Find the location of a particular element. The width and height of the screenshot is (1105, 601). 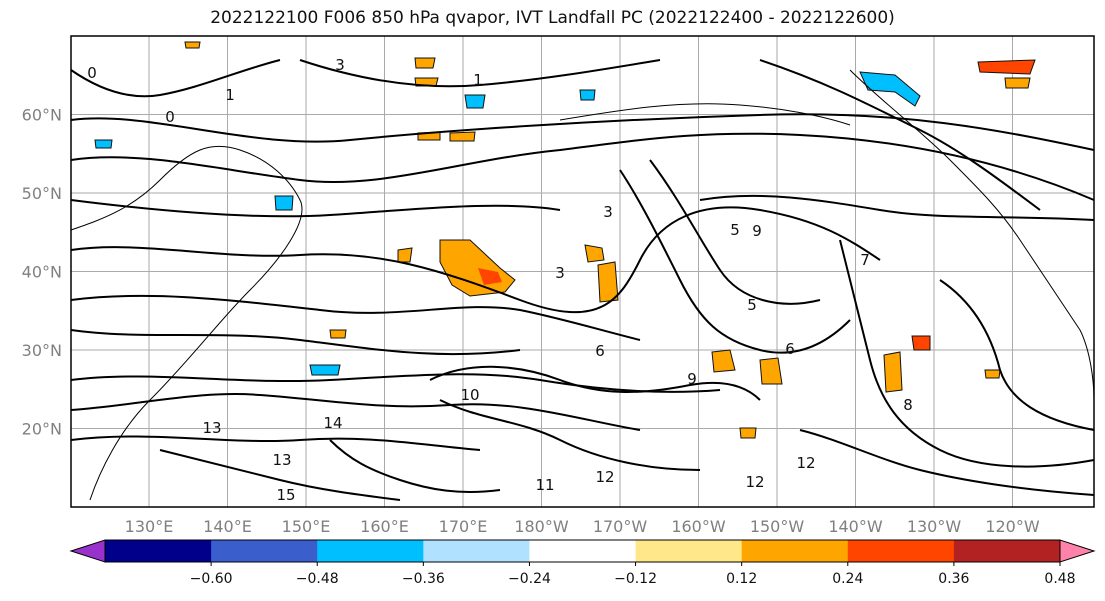

contour-label: 7 is located at coordinates (865, 260).